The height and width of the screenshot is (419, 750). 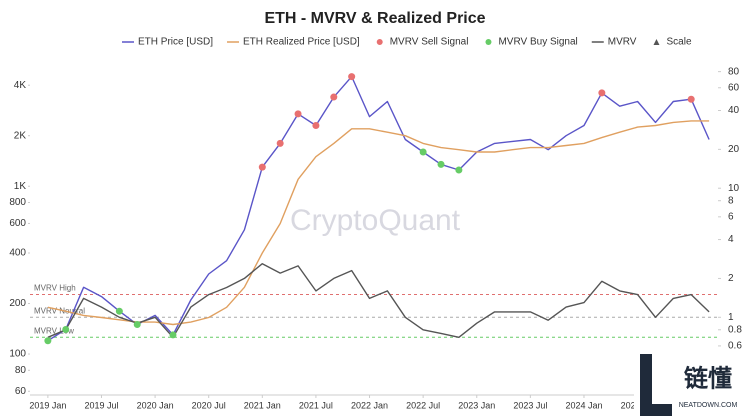 I want to click on y2-tick-label: 20, so click(x=734, y=149).